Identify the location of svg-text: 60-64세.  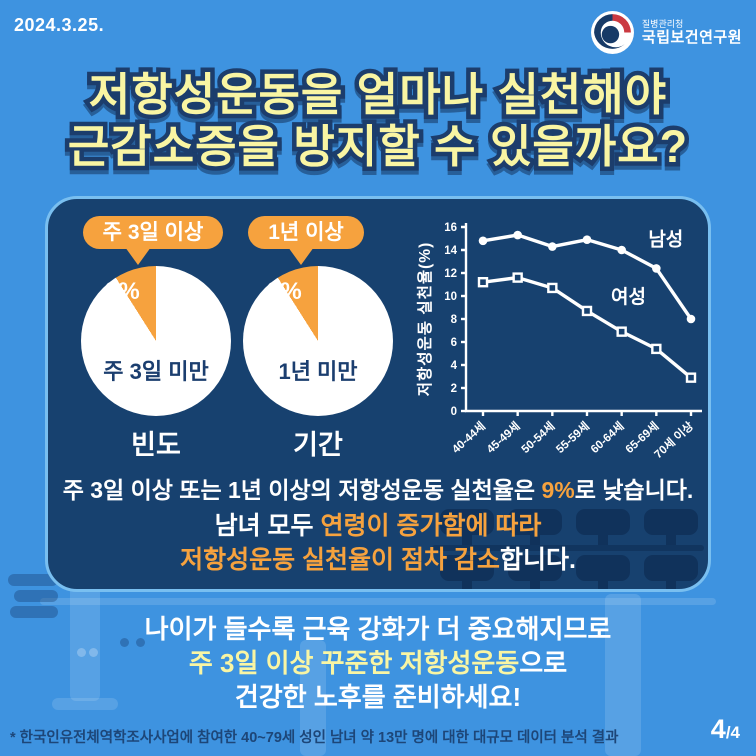
(607, 437).